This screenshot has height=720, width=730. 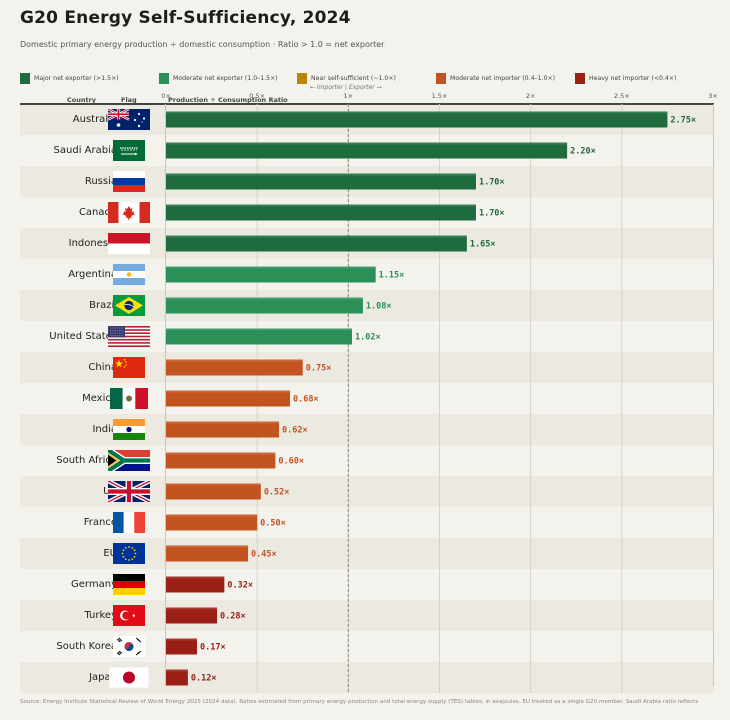 I want to click on country-column-header: Country, so click(x=82, y=100).